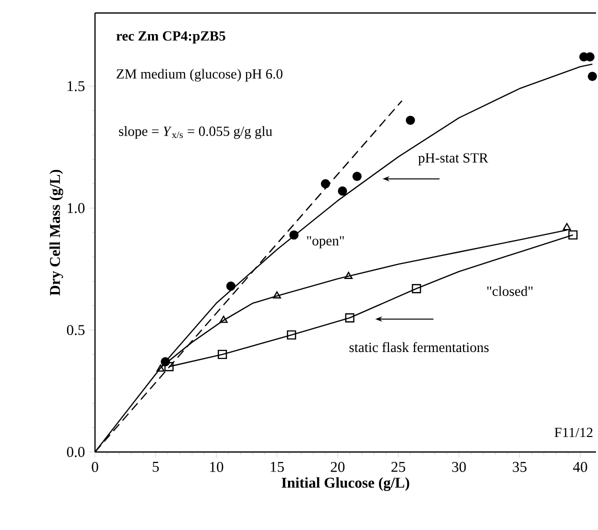 This screenshot has width=598, height=530. Describe the element at coordinates (398, 467) in the screenshot. I see `x-tick-label: 25` at that location.